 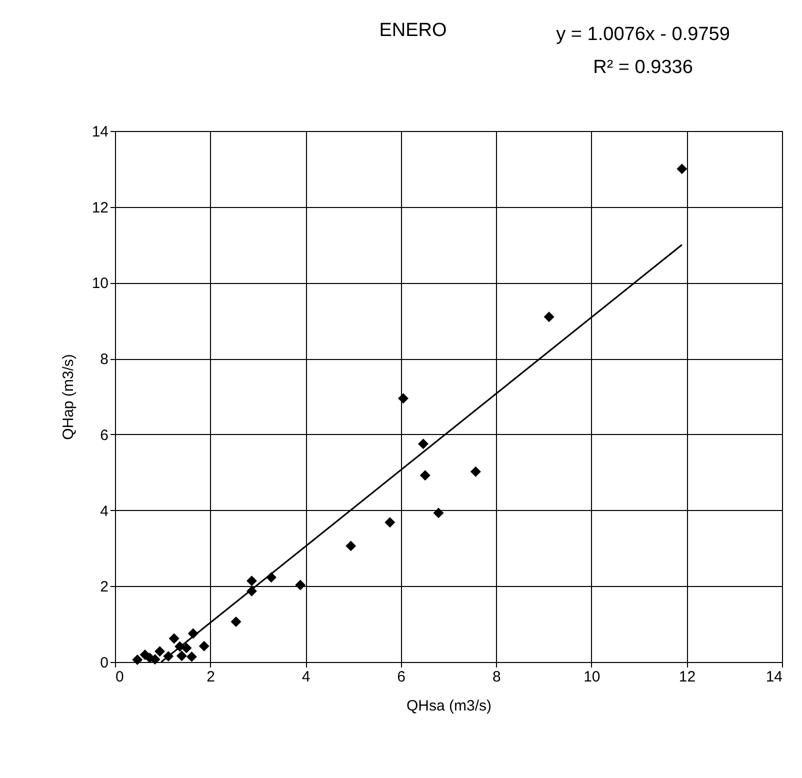 What do you see at coordinates (643, 67) in the screenshot?
I see `text: R² = 0.9336` at bounding box center [643, 67].